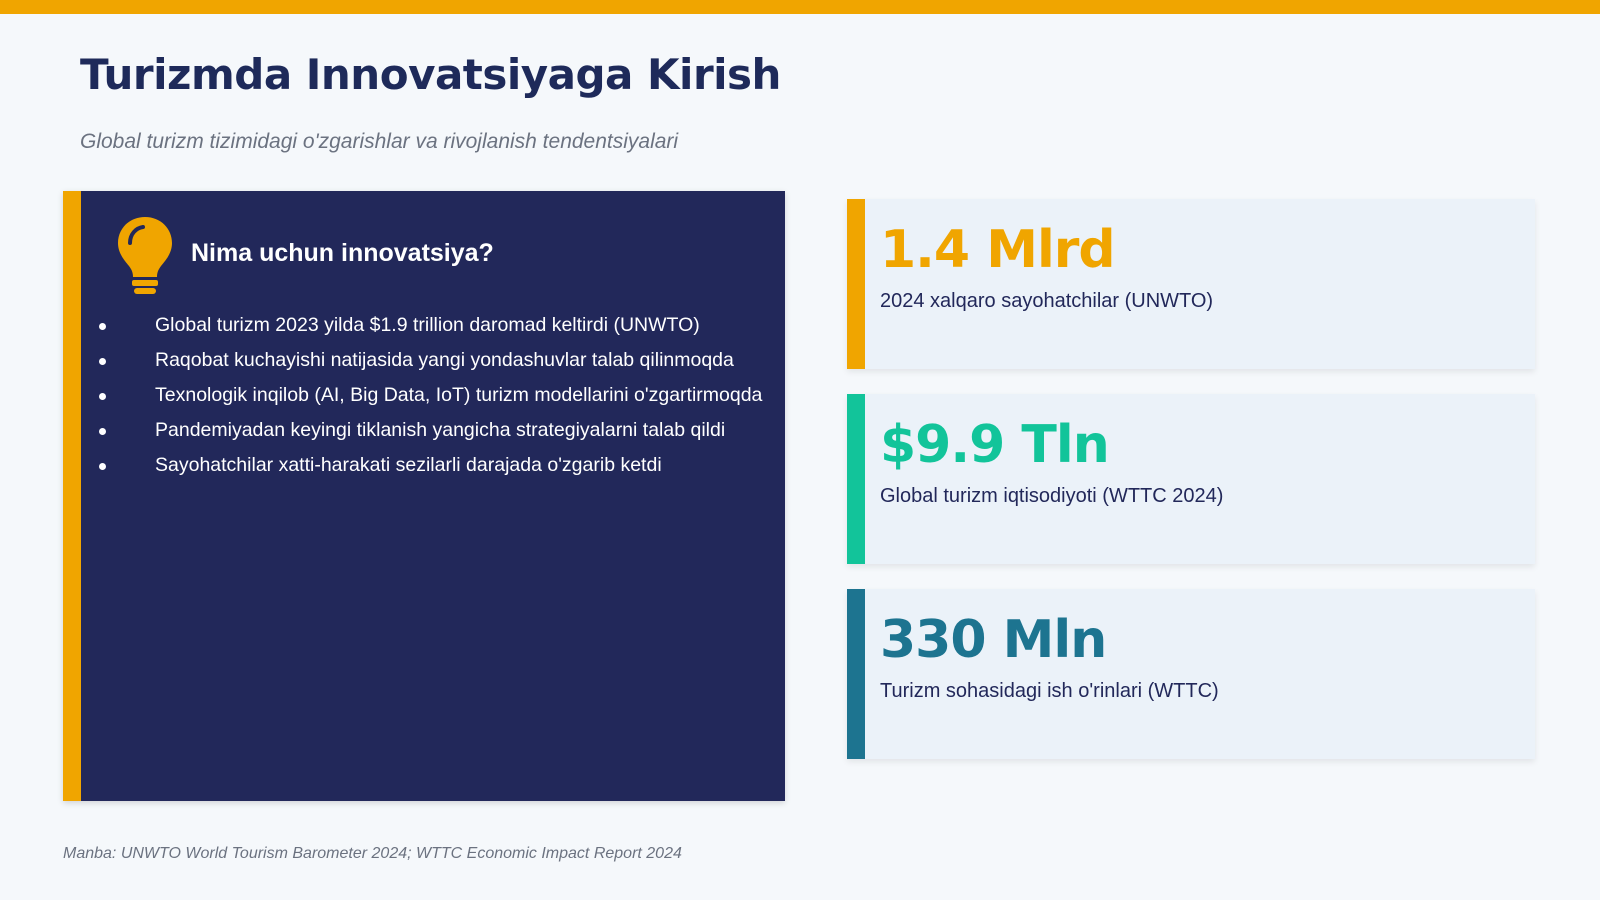  What do you see at coordinates (145, 255) in the screenshot?
I see `lightbulb-icon` at bounding box center [145, 255].